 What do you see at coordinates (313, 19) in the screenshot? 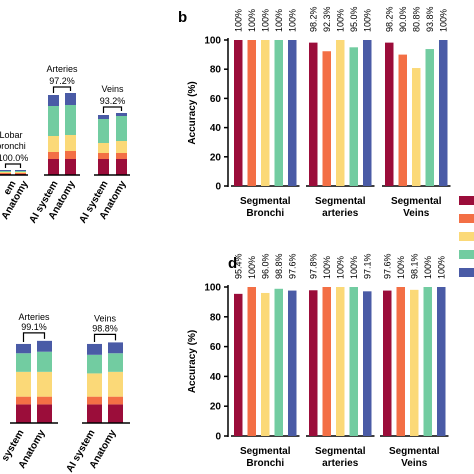
I see `panel-b-data-label: 98.2%` at bounding box center [313, 19].